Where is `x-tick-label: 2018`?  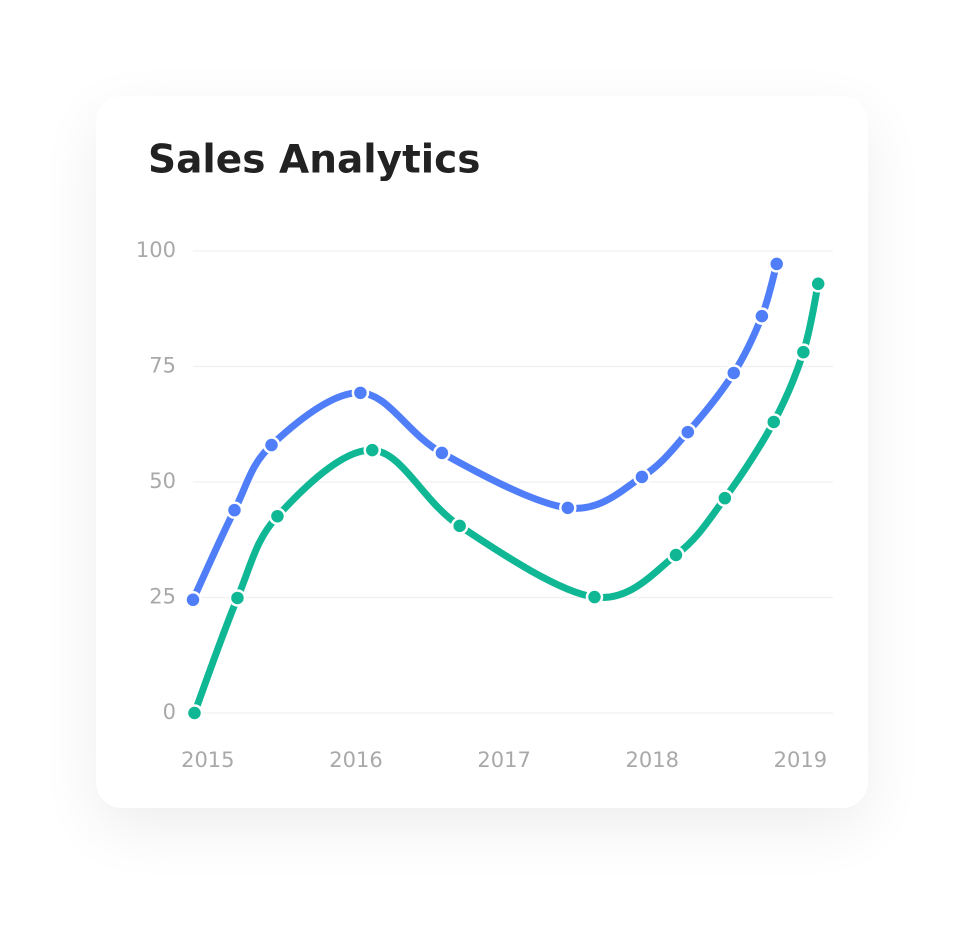 x-tick-label: 2018 is located at coordinates (652, 760).